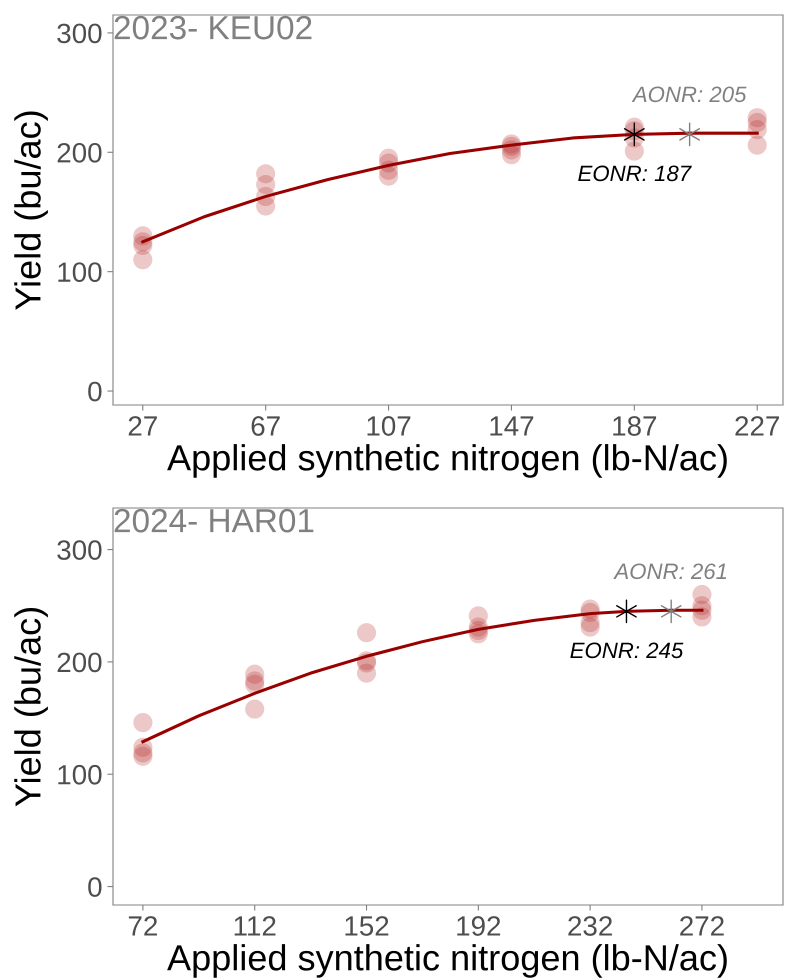  What do you see at coordinates (142, 926) in the screenshot?
I see `x-tick-label: 72` at bounding box center [142, 926].